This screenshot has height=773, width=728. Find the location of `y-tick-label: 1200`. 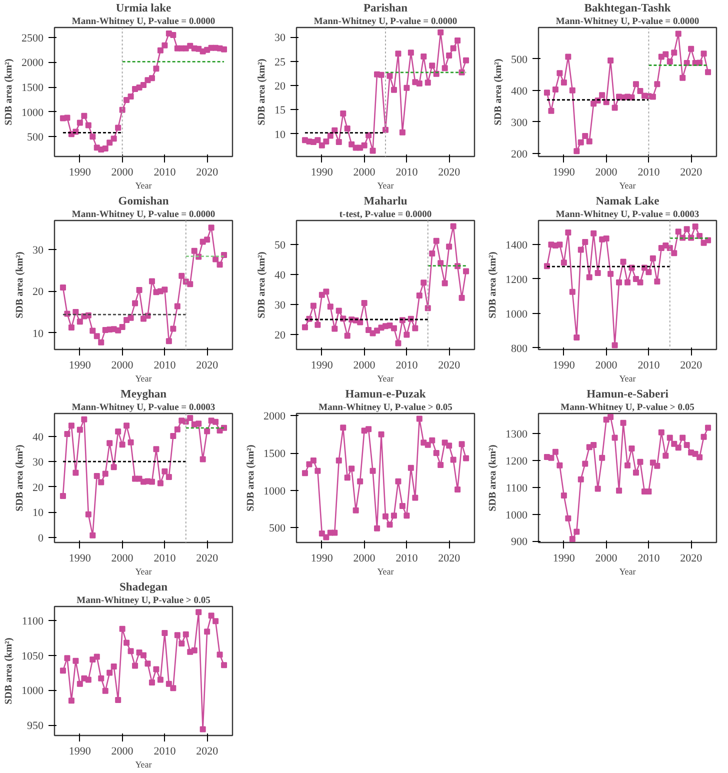

y-tick-label: 1200 is located at coordinates (517, 280).